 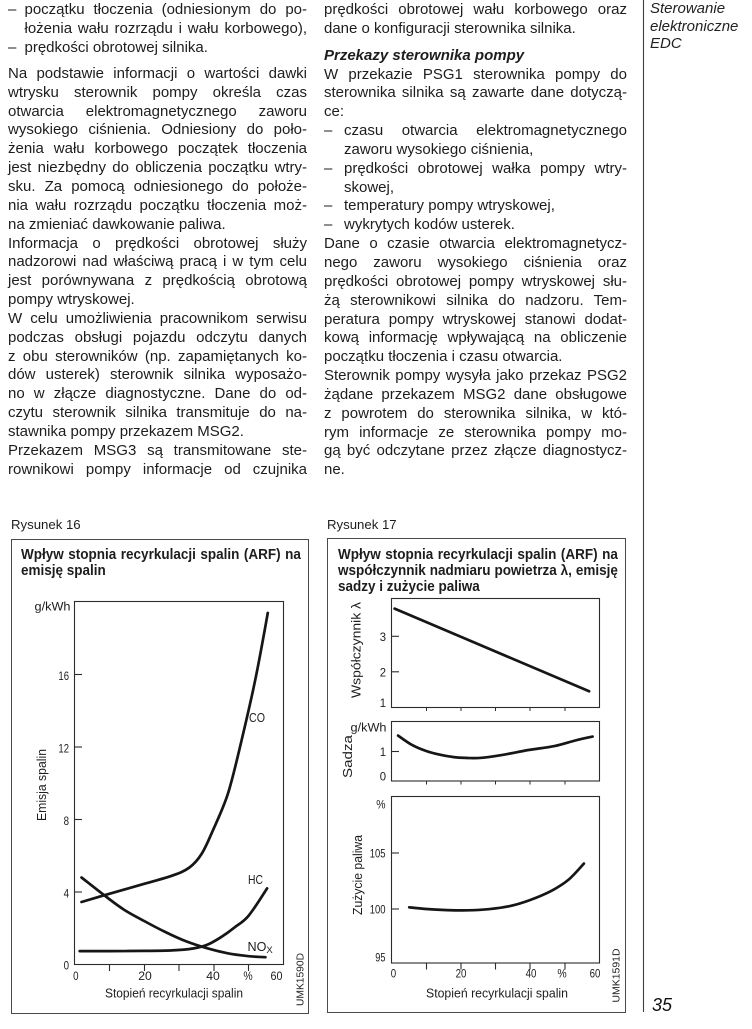 What do you see at coordinates (63, 676) in the screenshot?
I see `svg-text: 16` at bounding box center [63, 676].